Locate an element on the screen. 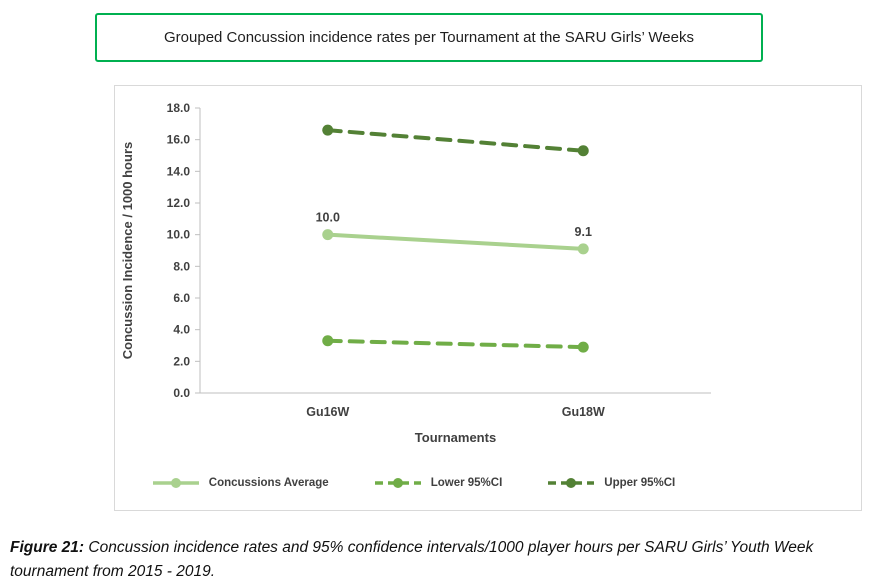 This screenshot has height=587, width=875. legend-label-lower-ci: Lower 95%CI is located at coordinates (466, 483).